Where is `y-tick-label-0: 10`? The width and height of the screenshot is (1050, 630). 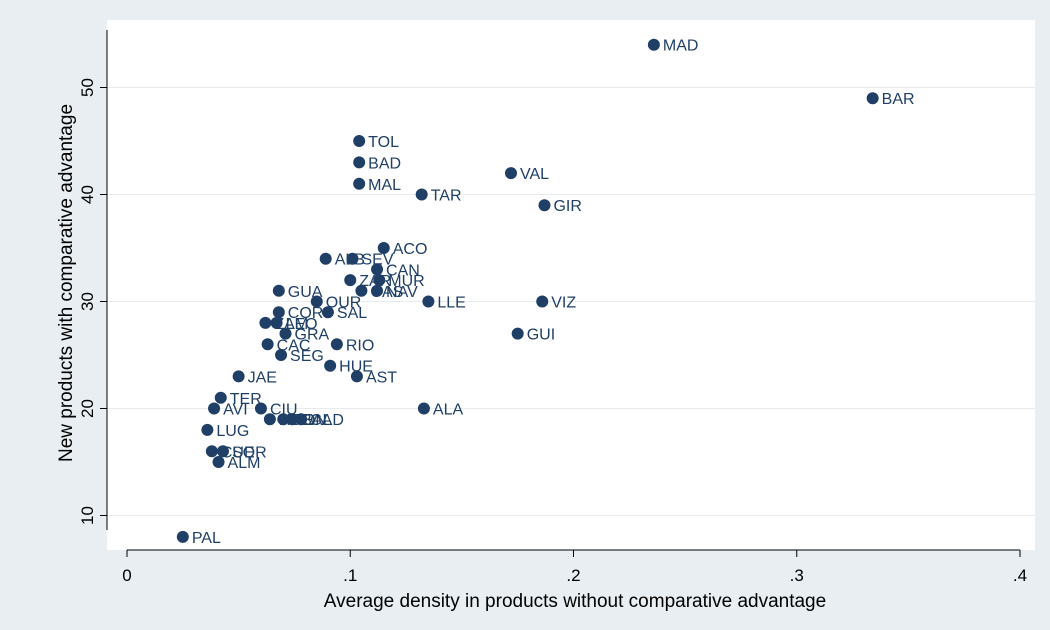 y-tick-label-0: 10 is located at coordinates (87, 515).